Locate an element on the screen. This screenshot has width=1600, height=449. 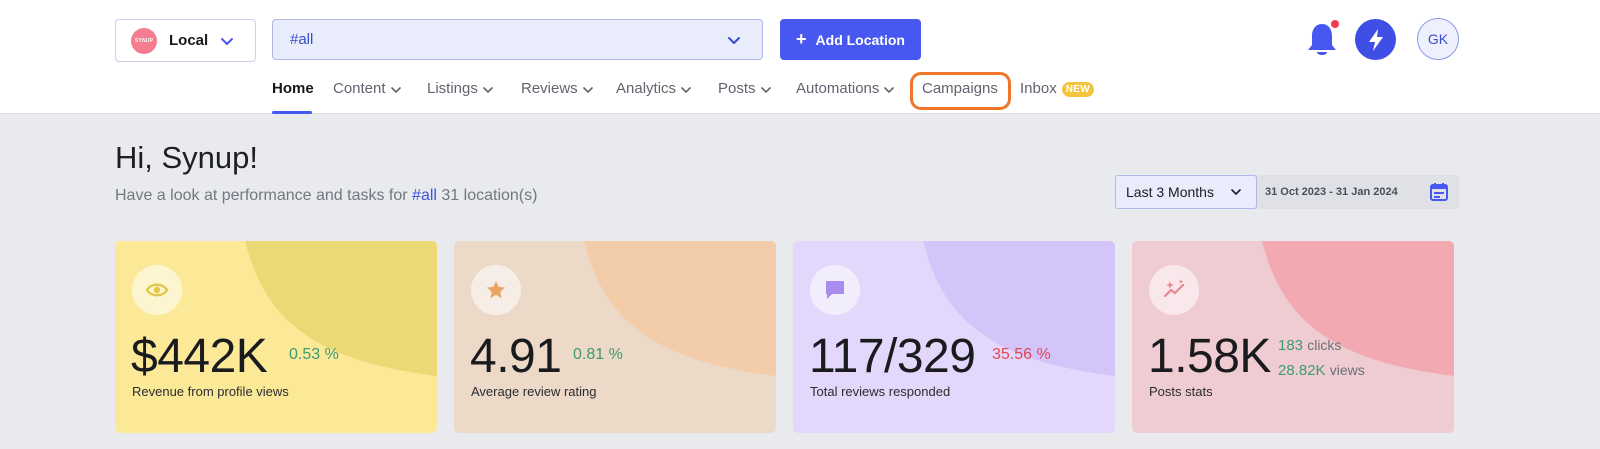
date-range-text: 31 Oct 2023 - 31 Jan 2024 is located at coordinates (1331, 192).